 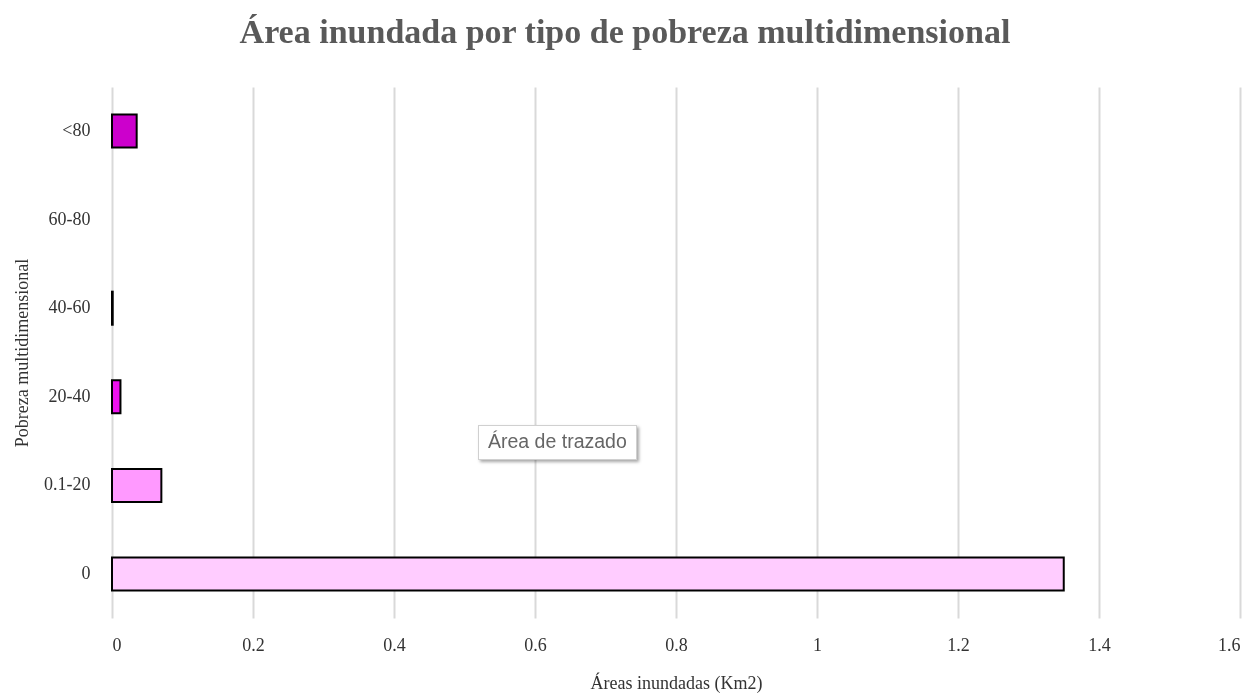 What do you see at coordinates (958, 644) in the screenshot?
I see `x-tick-label: 1.2` at bounding box center [958, 644].